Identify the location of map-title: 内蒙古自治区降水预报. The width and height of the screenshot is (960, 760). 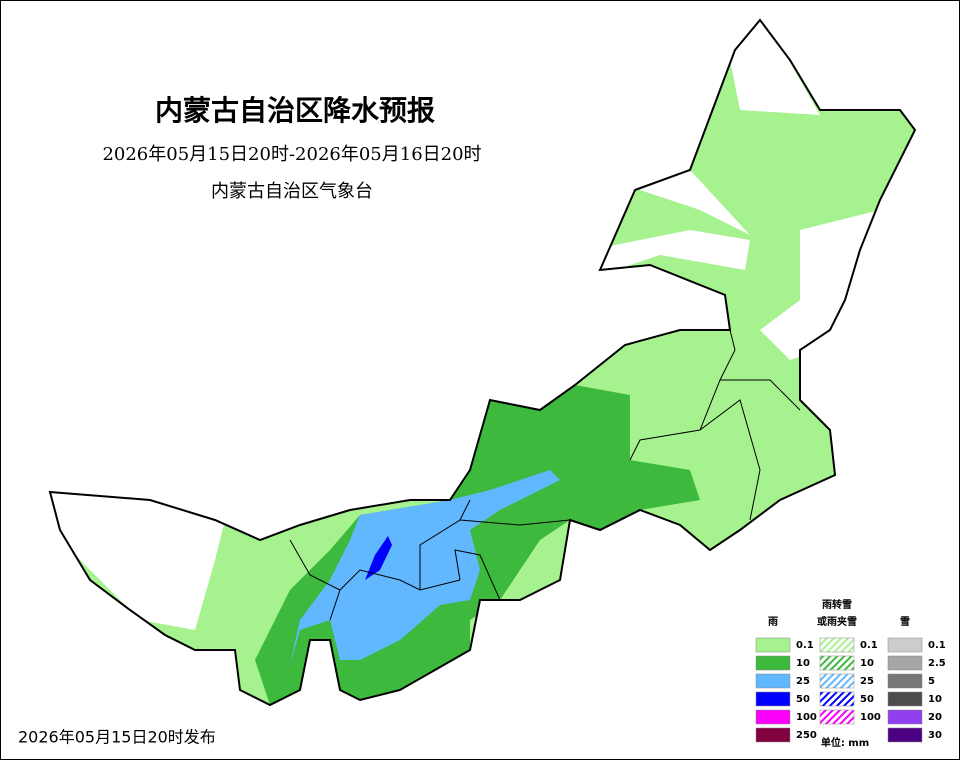
(295, 110).